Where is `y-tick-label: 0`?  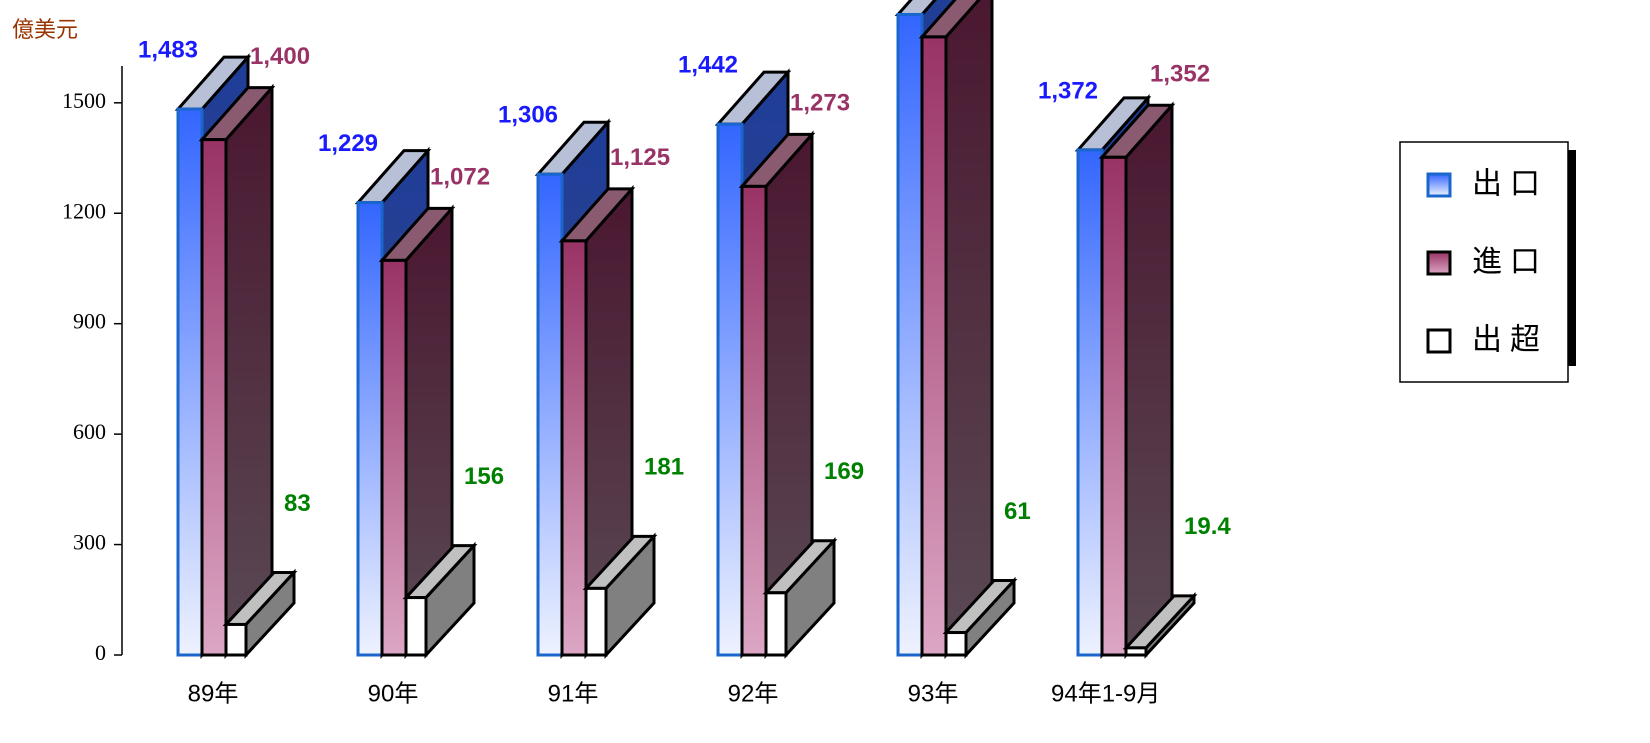 y-tick-label: 0 is located at coordinates (100, 652).